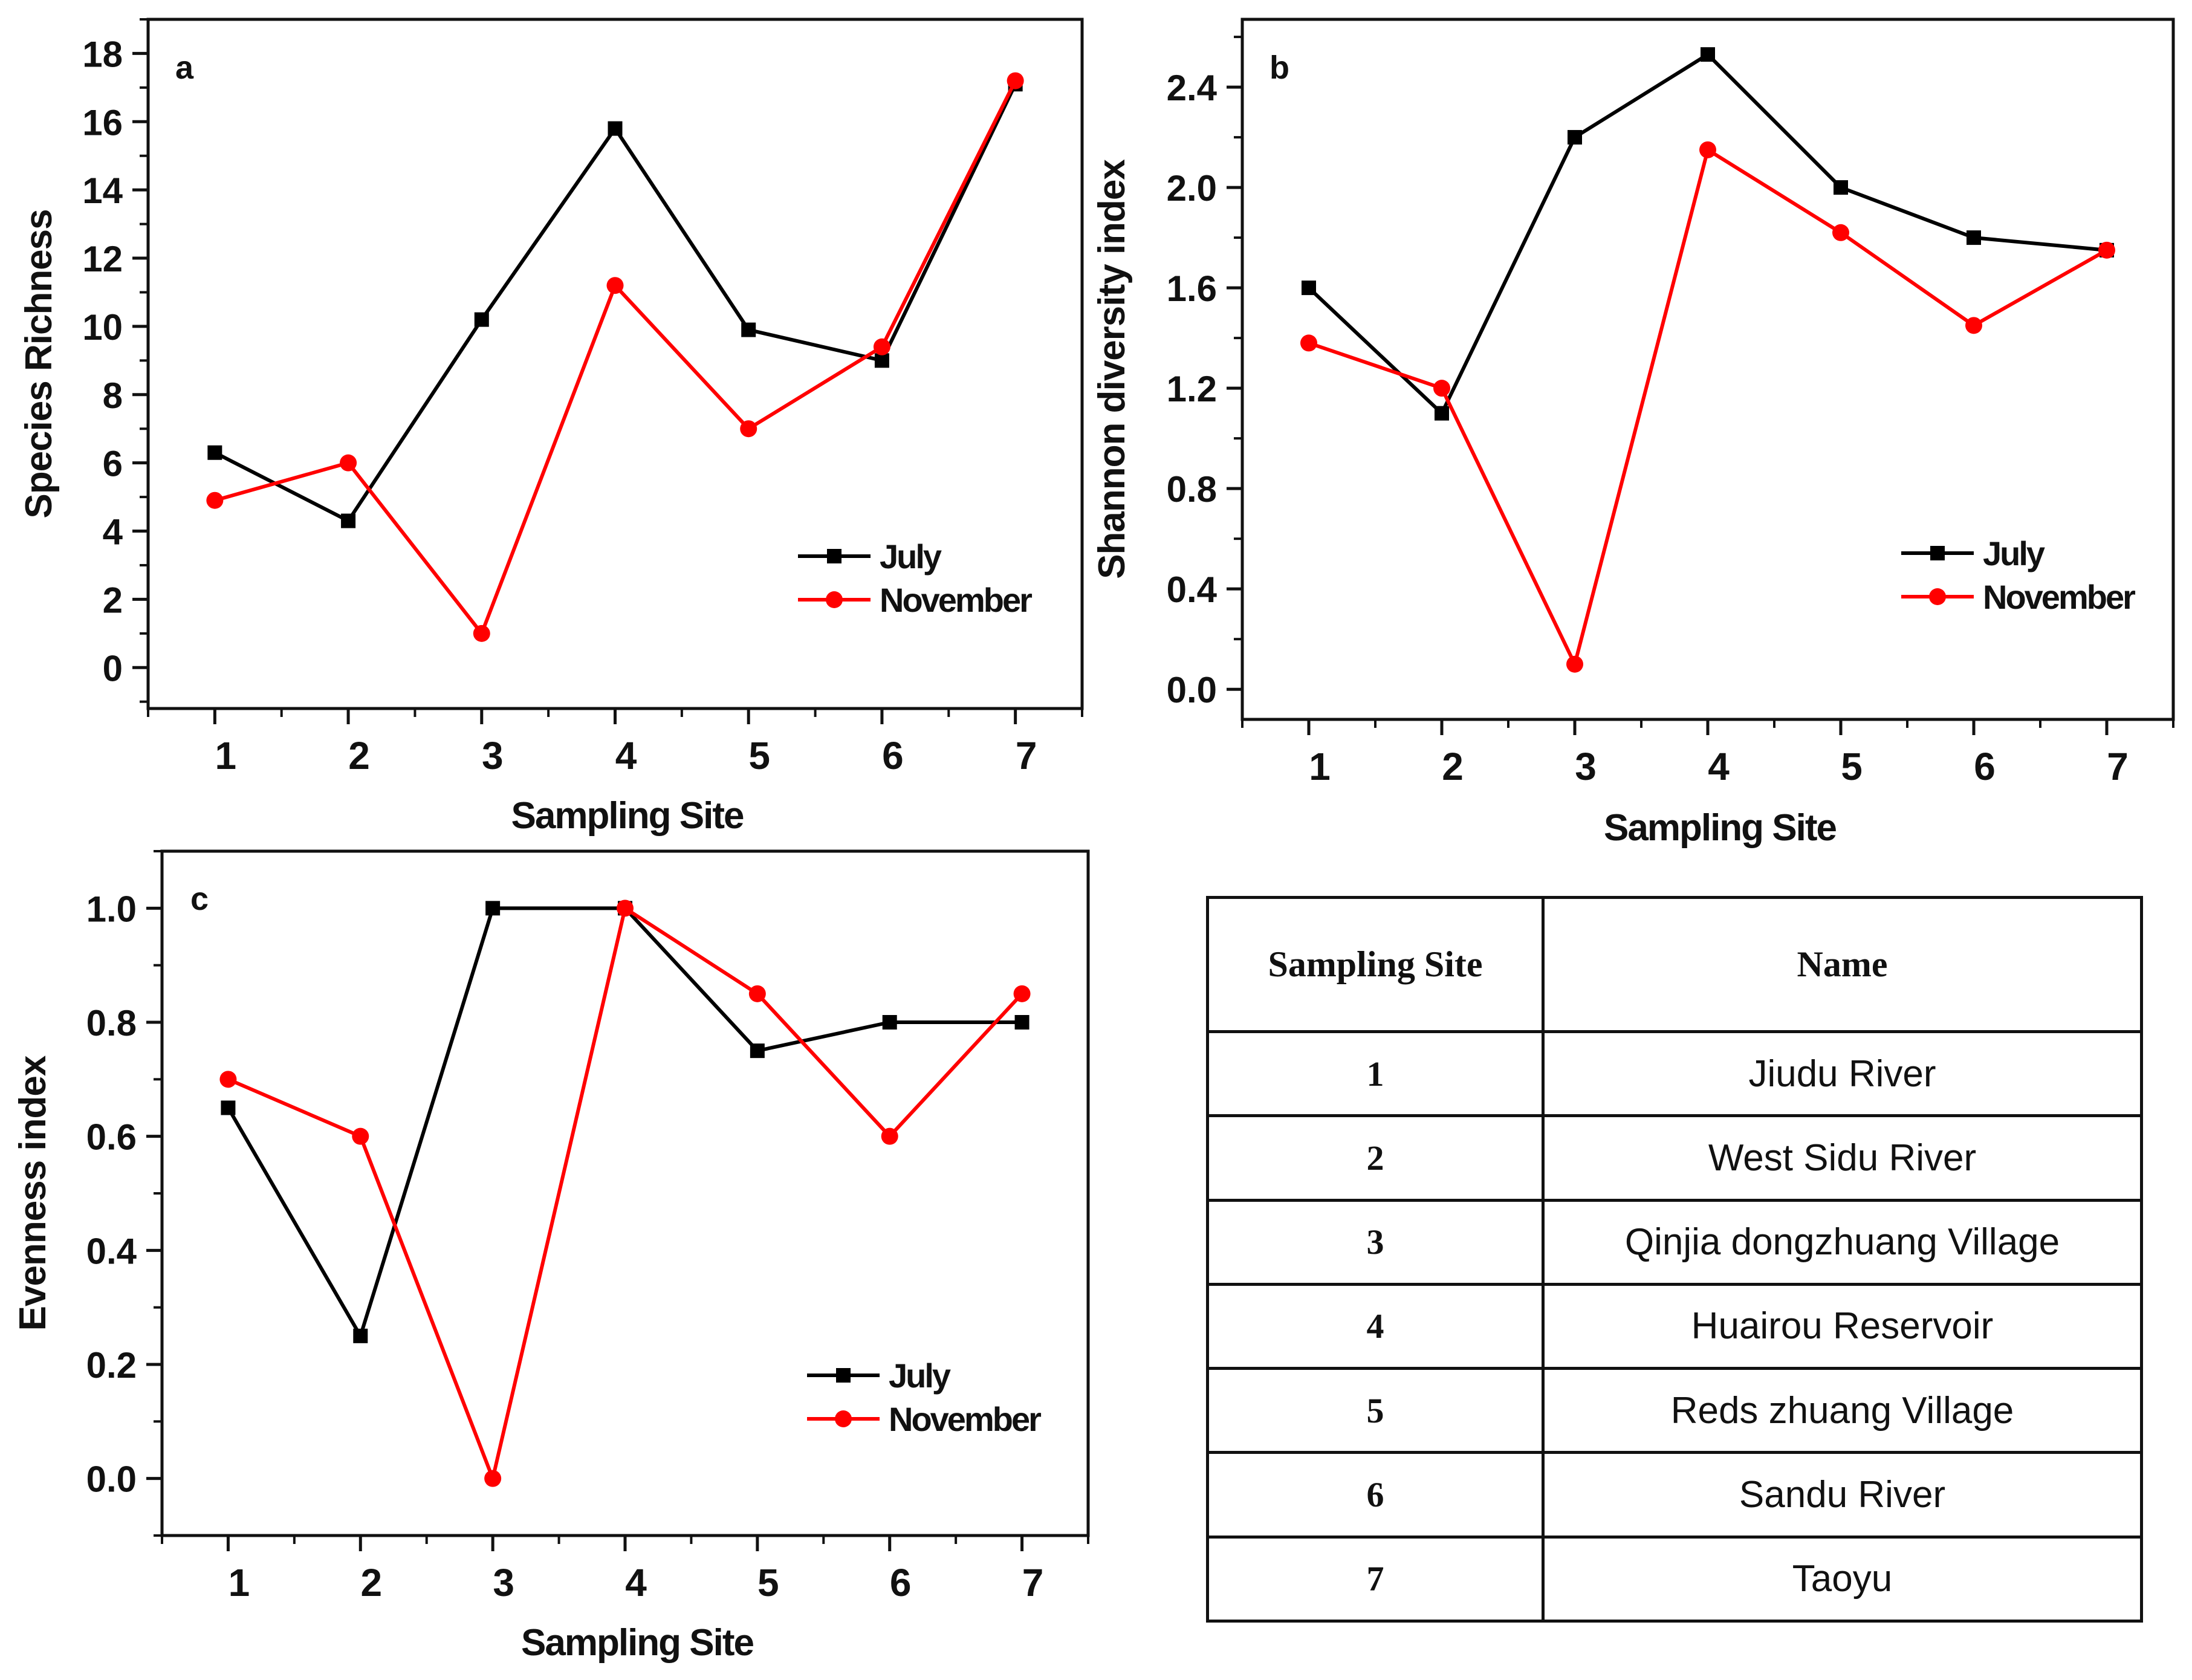 The height and width of the screenshot is (1680, 2192). I want to click on y-tick-label: 0.0, so click(1192, 690).